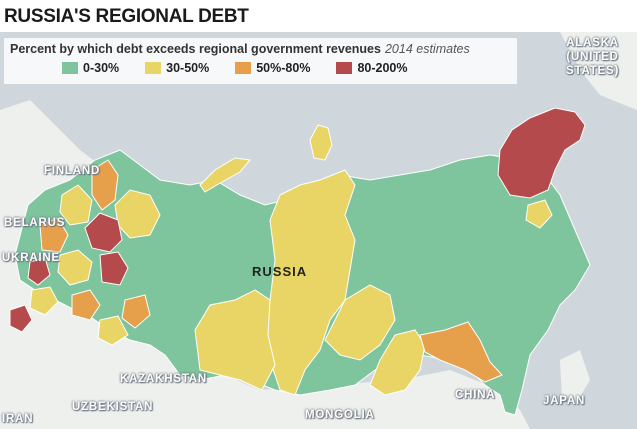  What do you see at coordinates (280, 271) in the screenshot?
I see `label-russia: RUSSIA` at bounding box center [280, 271].